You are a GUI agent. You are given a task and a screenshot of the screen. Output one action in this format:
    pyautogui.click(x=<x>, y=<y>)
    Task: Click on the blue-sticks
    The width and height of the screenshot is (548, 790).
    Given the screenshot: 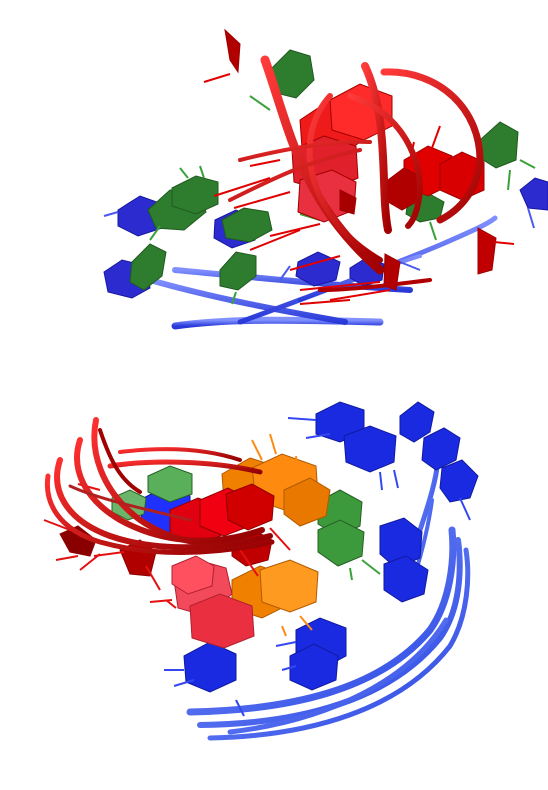 What is the action you would take?
    pyautogui.click(x=319, y=244)
    